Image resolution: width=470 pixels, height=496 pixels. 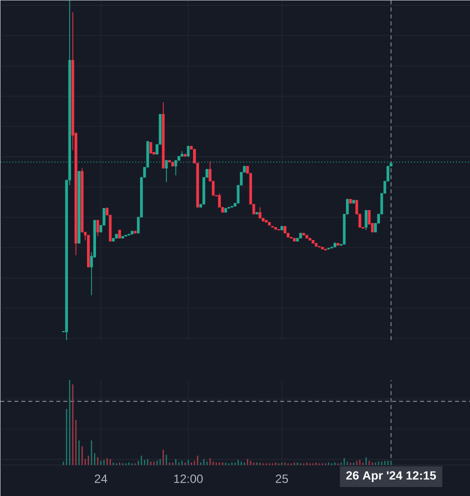 I want to click on x-tick-label: 24, so click(x=100, y=478).